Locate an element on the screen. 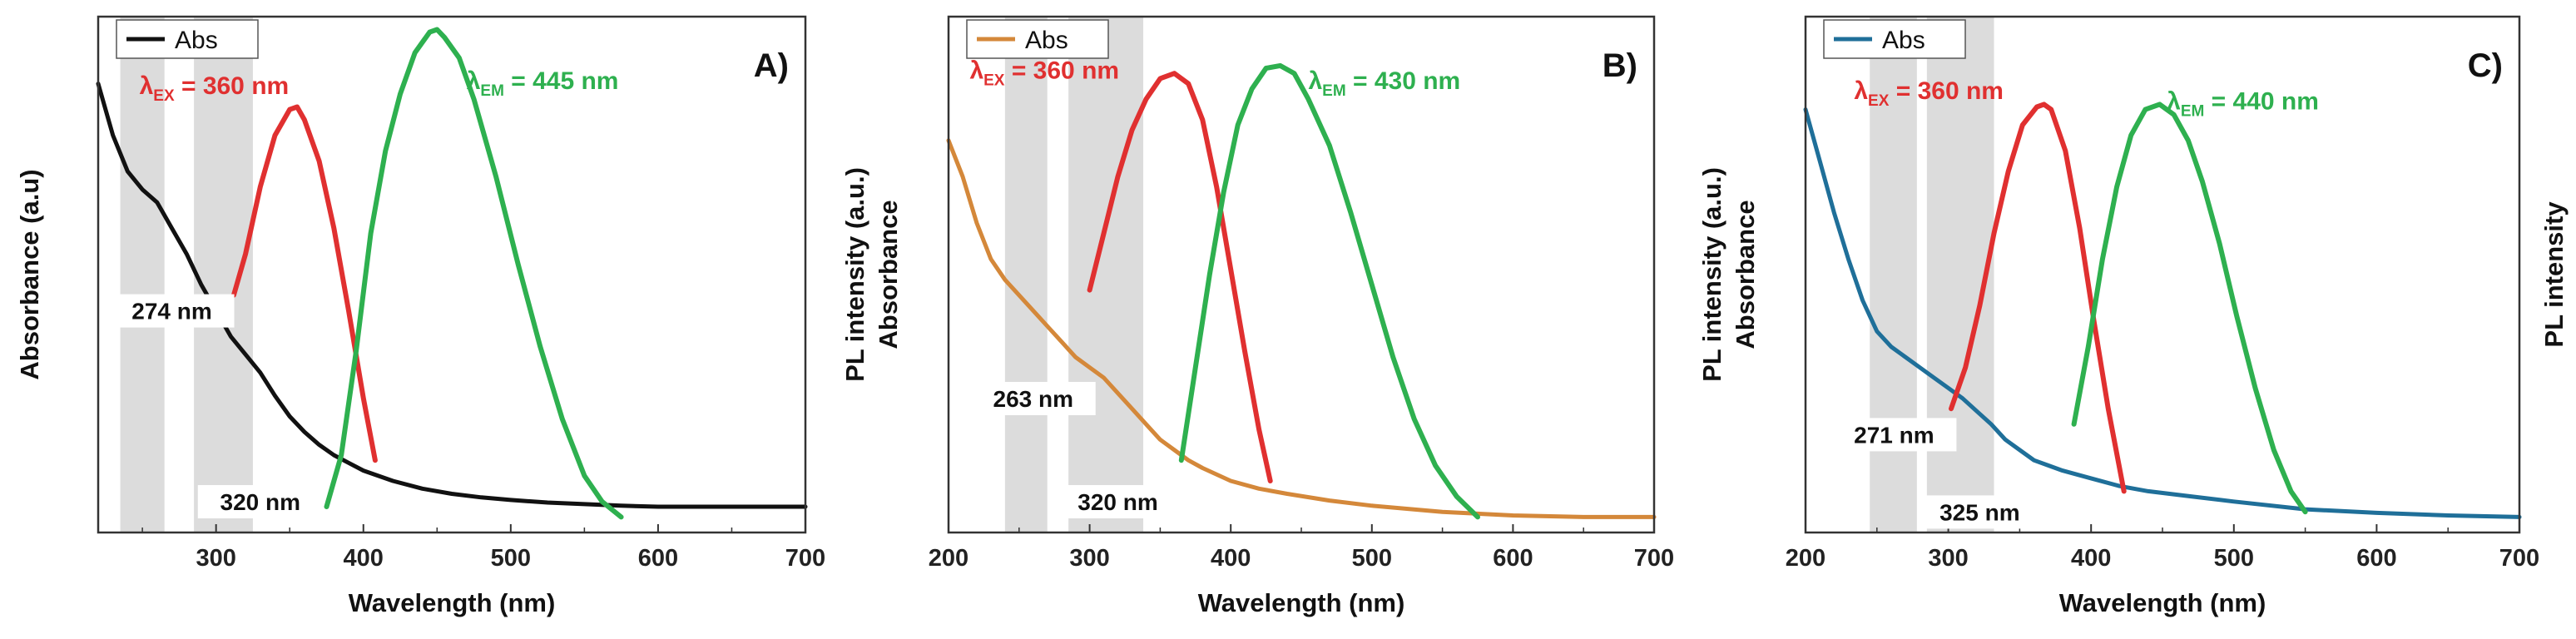 Image resolution: width=2576 pixels, height=639 pixels. peak-label: 325 nm is located at coordinates (1980, 512).